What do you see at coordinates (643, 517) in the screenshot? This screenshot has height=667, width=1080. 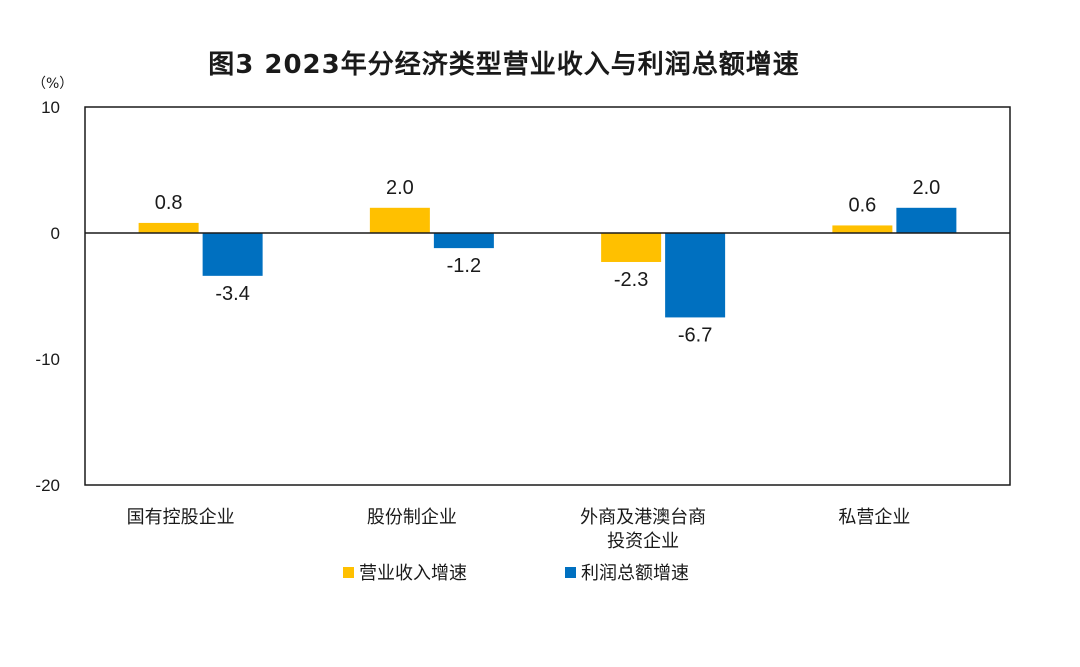 I see `category-label: 外商及港澳台商` at bounding box center [643, 517].